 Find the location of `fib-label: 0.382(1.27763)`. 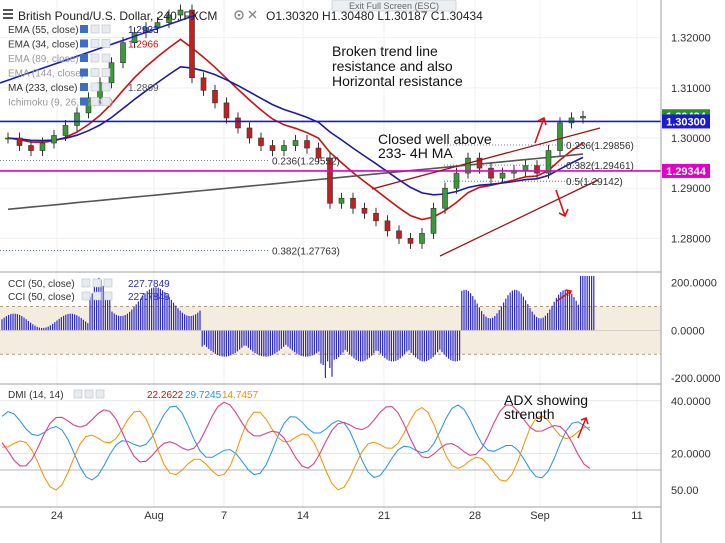

fib-label: 0.382(1.27763) is located at coordinates (306, 251).